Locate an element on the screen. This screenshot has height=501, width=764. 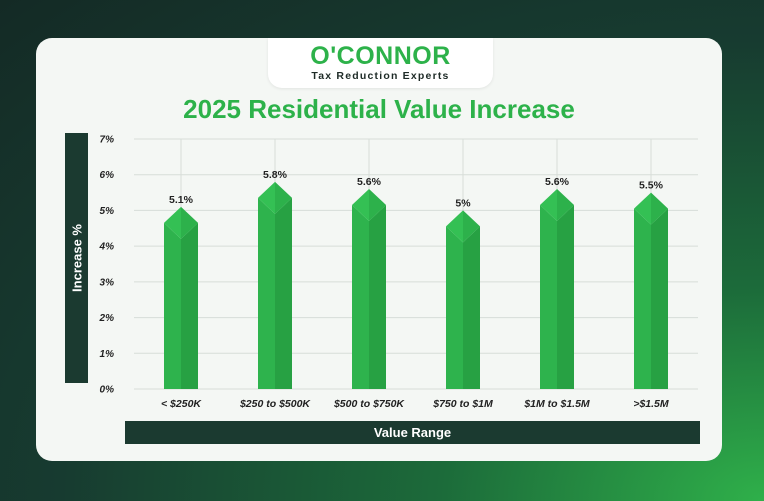
y-tick-label: 2% is located at coordinates (107, 318).